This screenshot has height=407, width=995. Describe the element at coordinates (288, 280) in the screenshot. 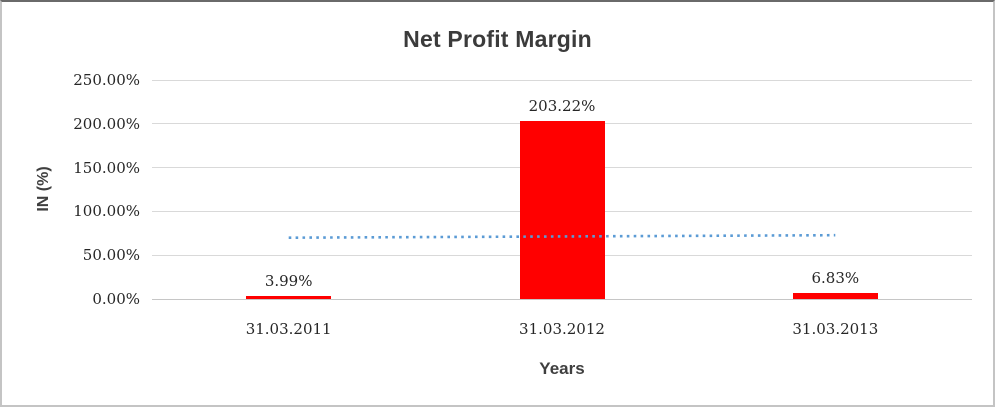

I see `bar-data-label: 3.99%` at that location.